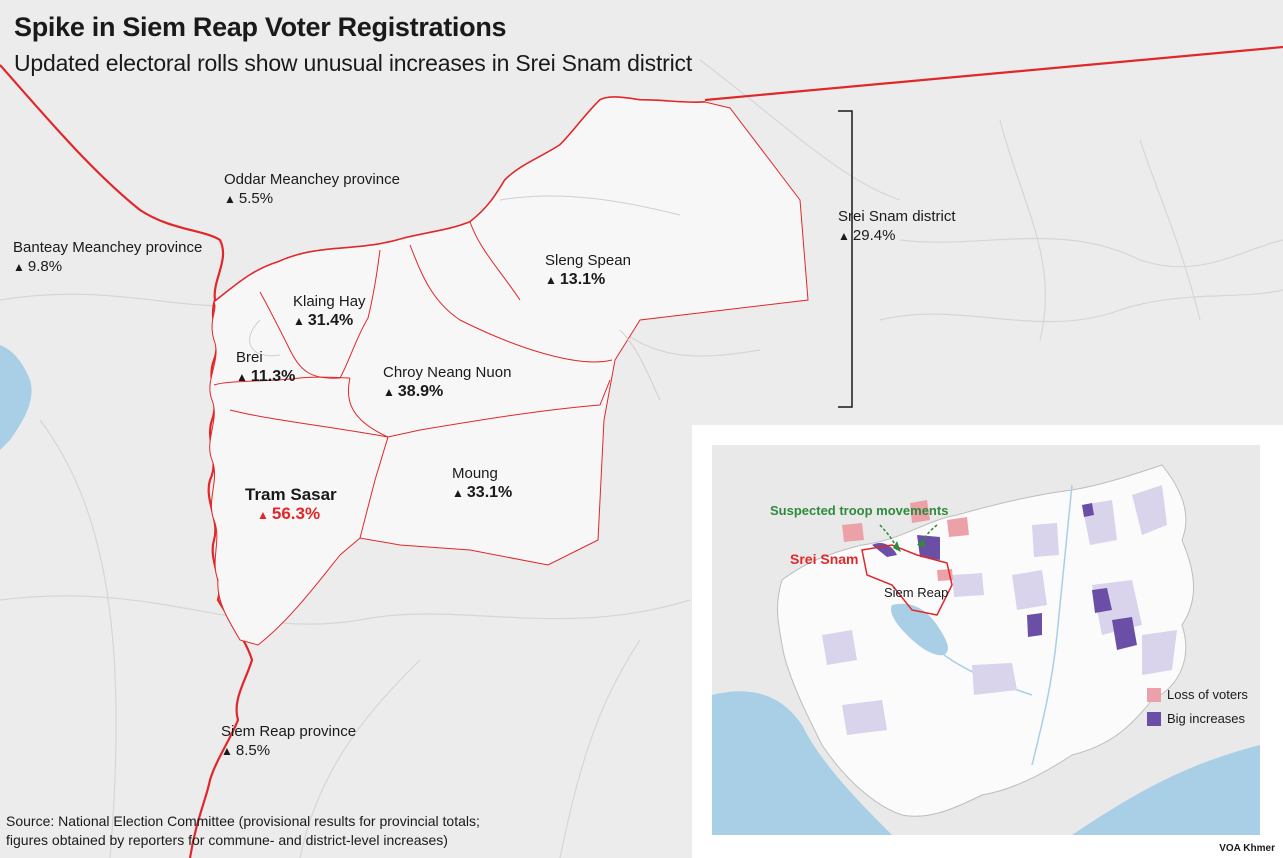 The image size is (1283, 858). What do you see at coordinates (859, 510) in the screenshot?
I see `inset-troop-label: Suspected troop movements` at bounding box center [859, 510].